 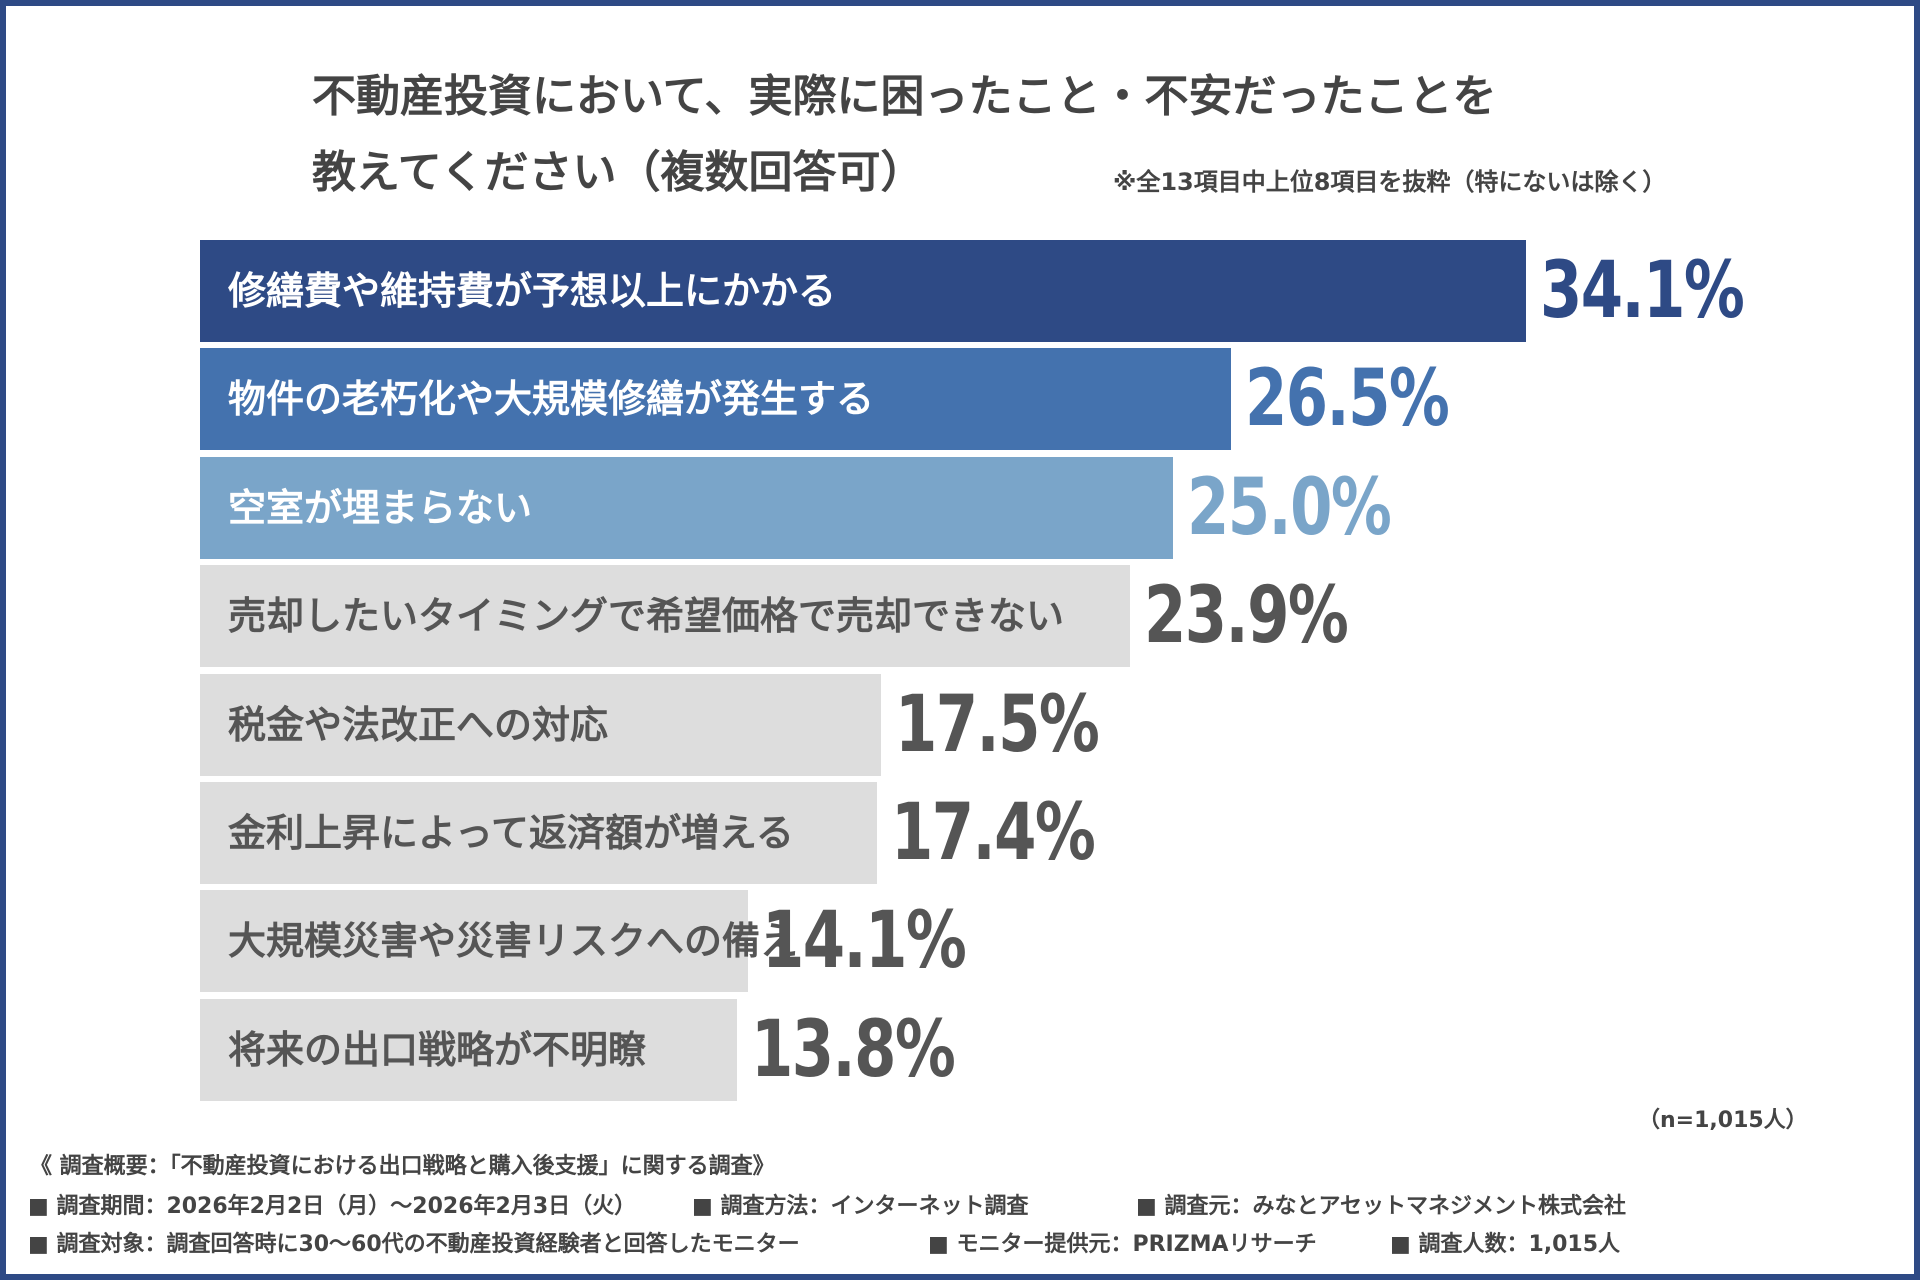 What do you see at coordinates (513, 941) in the screenshot?
I see `bar-label: 大規模災害や災害リスクへの備え` at bounding box center [513, 941].